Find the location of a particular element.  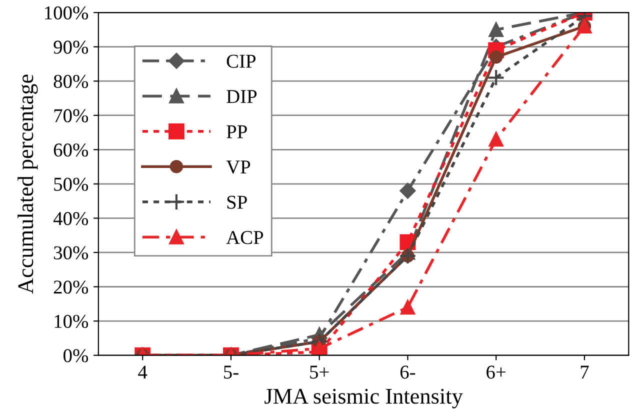

x-tick-label: 5- is located at coordinates (231, 372).